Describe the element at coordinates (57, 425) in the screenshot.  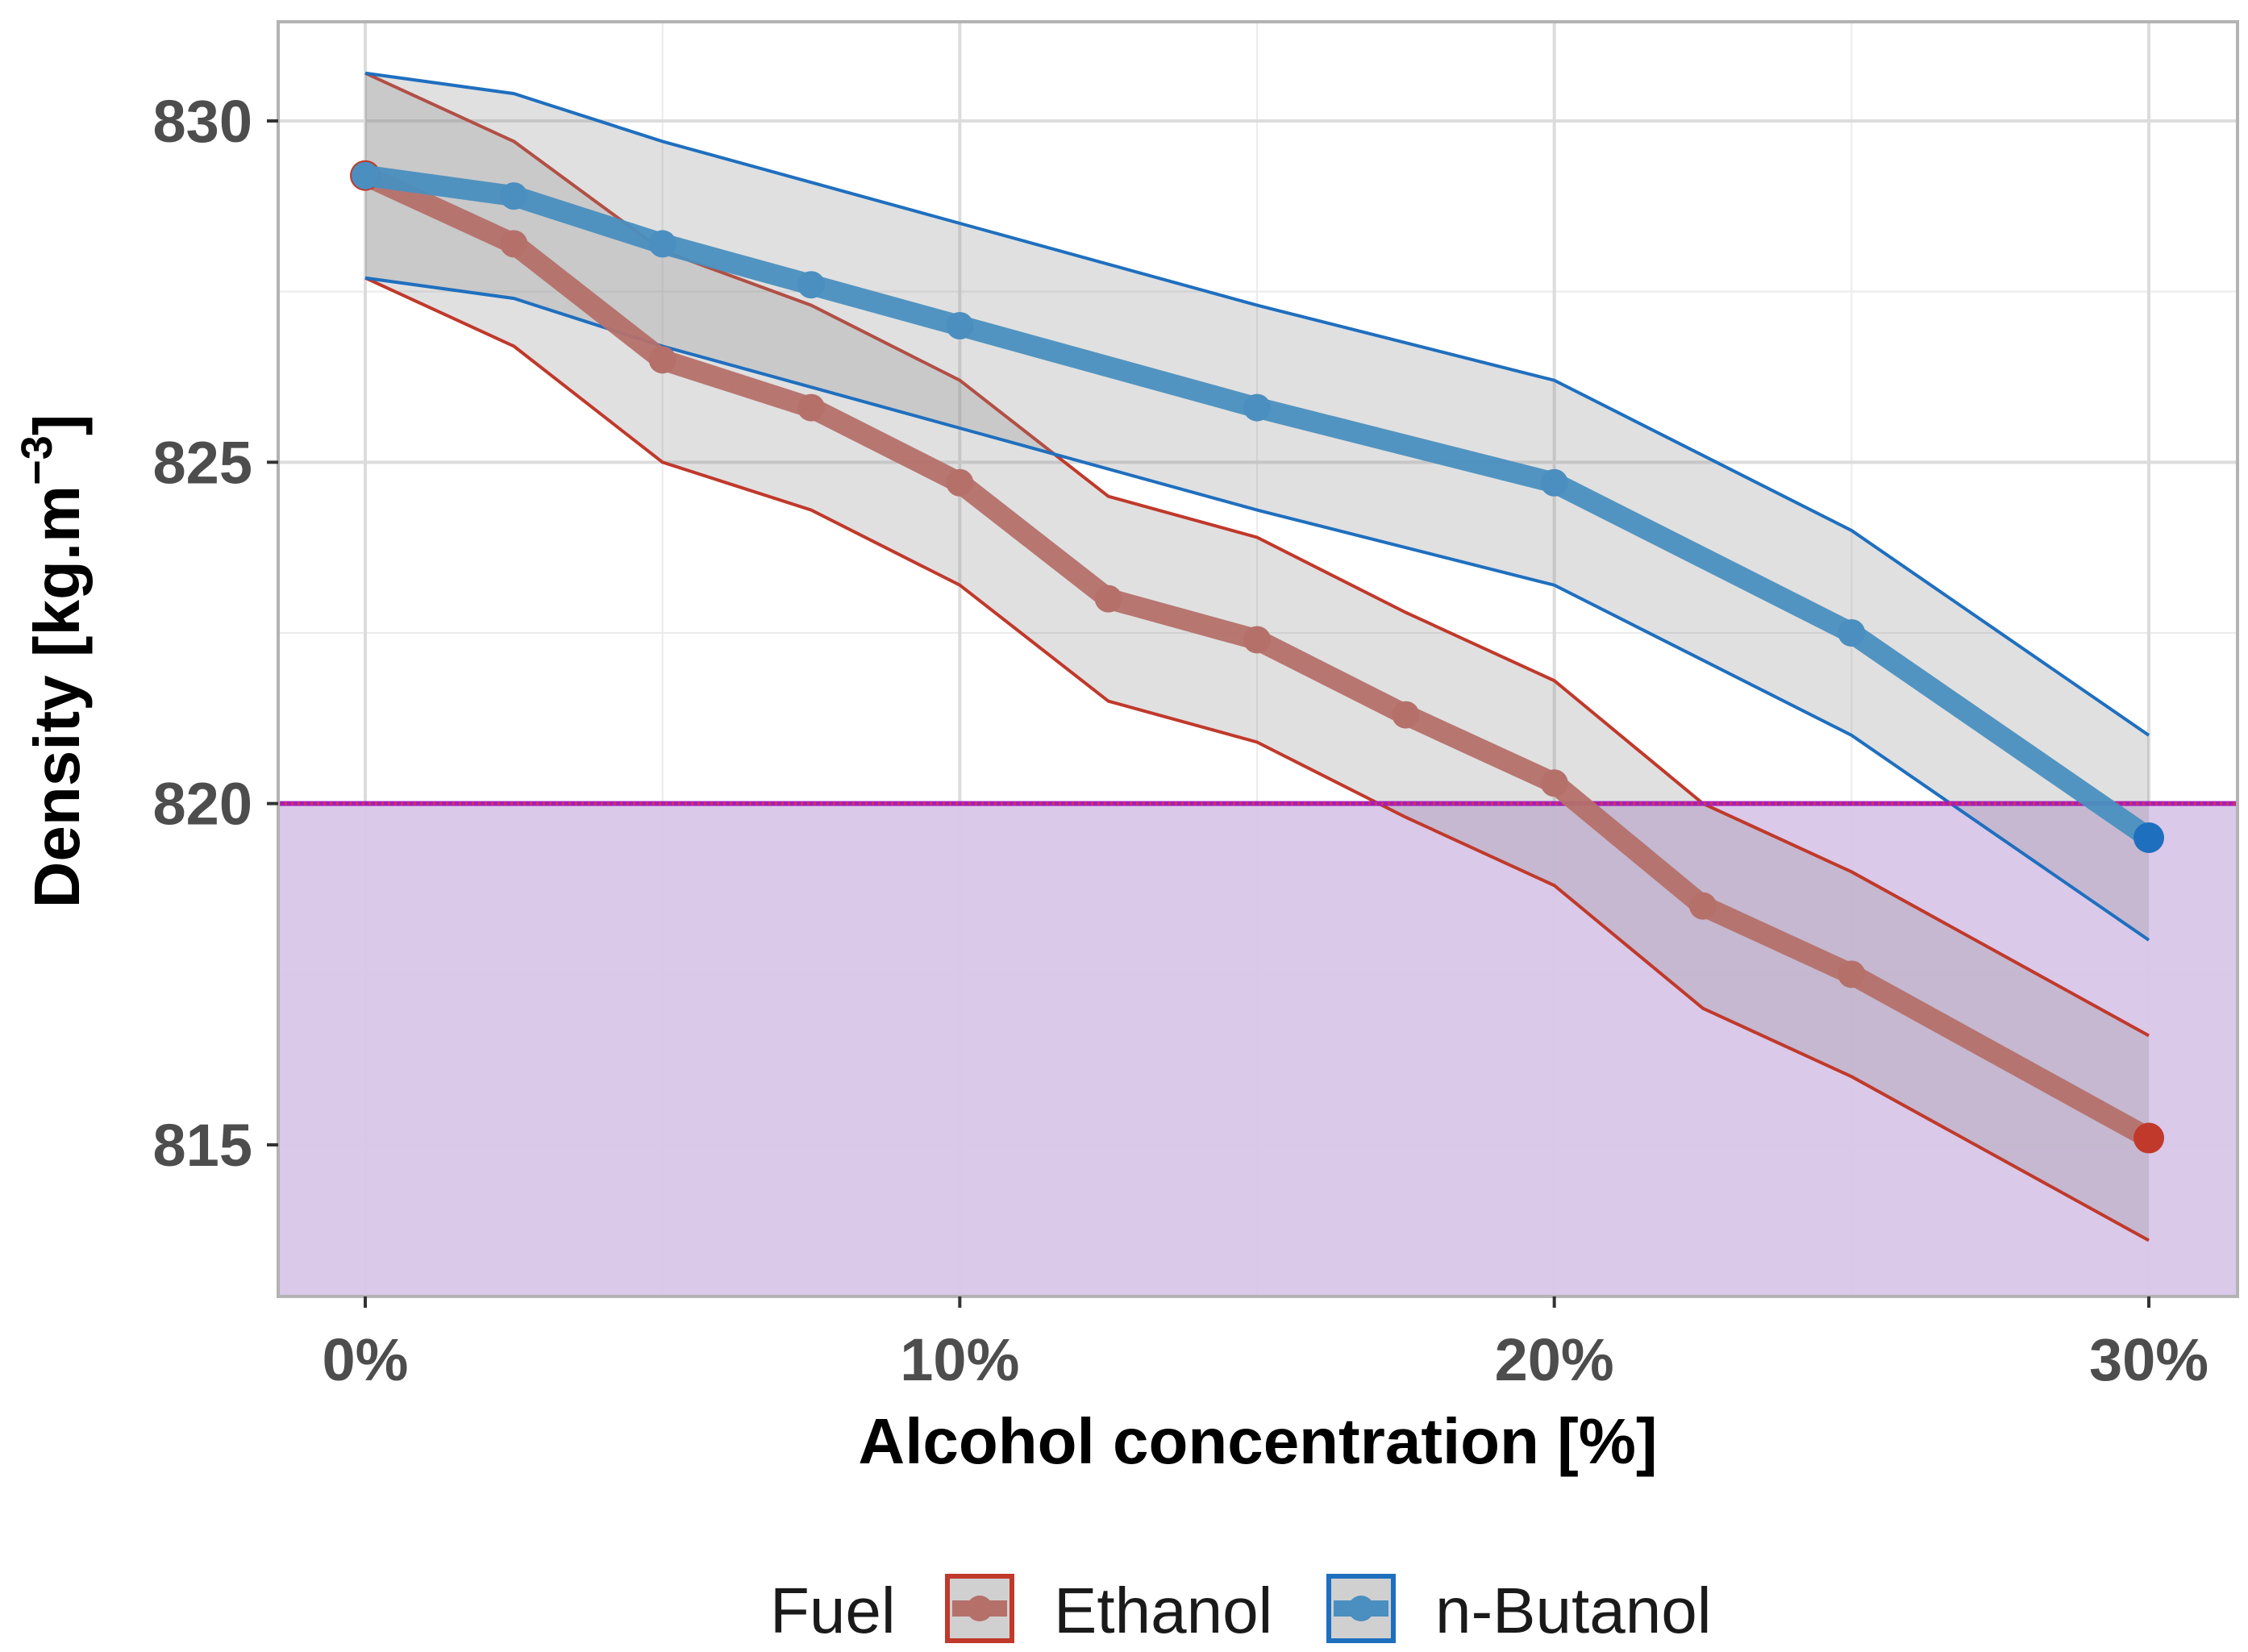
I see `y-axis-title-close: ]` at that location.